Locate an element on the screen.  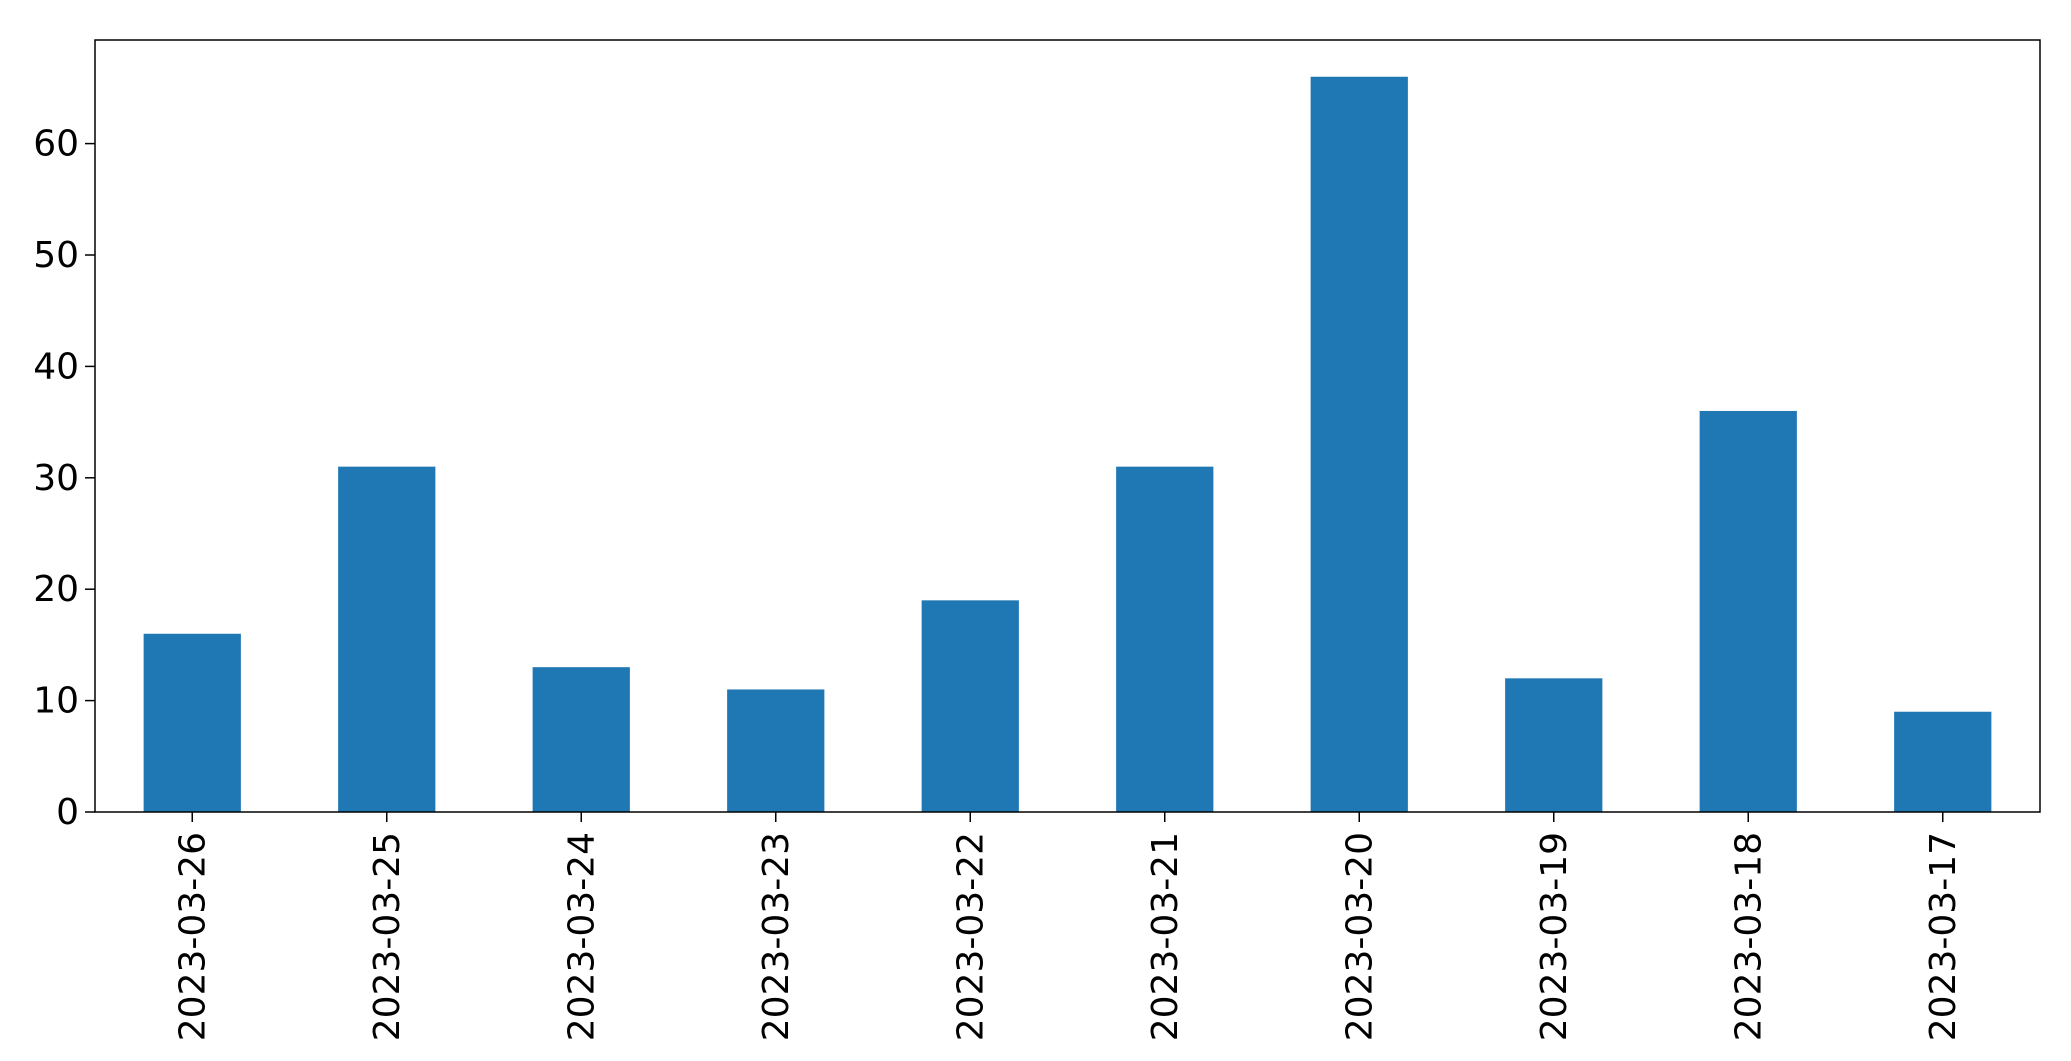
y-tick-label: 0 is located at coordinates (67, 812).